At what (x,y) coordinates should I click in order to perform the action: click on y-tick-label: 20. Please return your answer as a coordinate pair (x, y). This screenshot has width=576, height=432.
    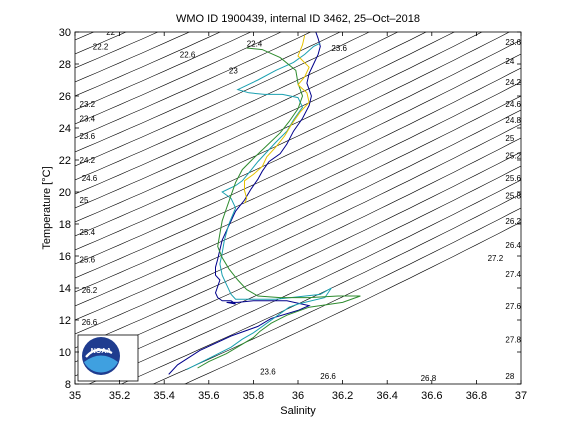
    Looking at the image, I should click on (65, 193).